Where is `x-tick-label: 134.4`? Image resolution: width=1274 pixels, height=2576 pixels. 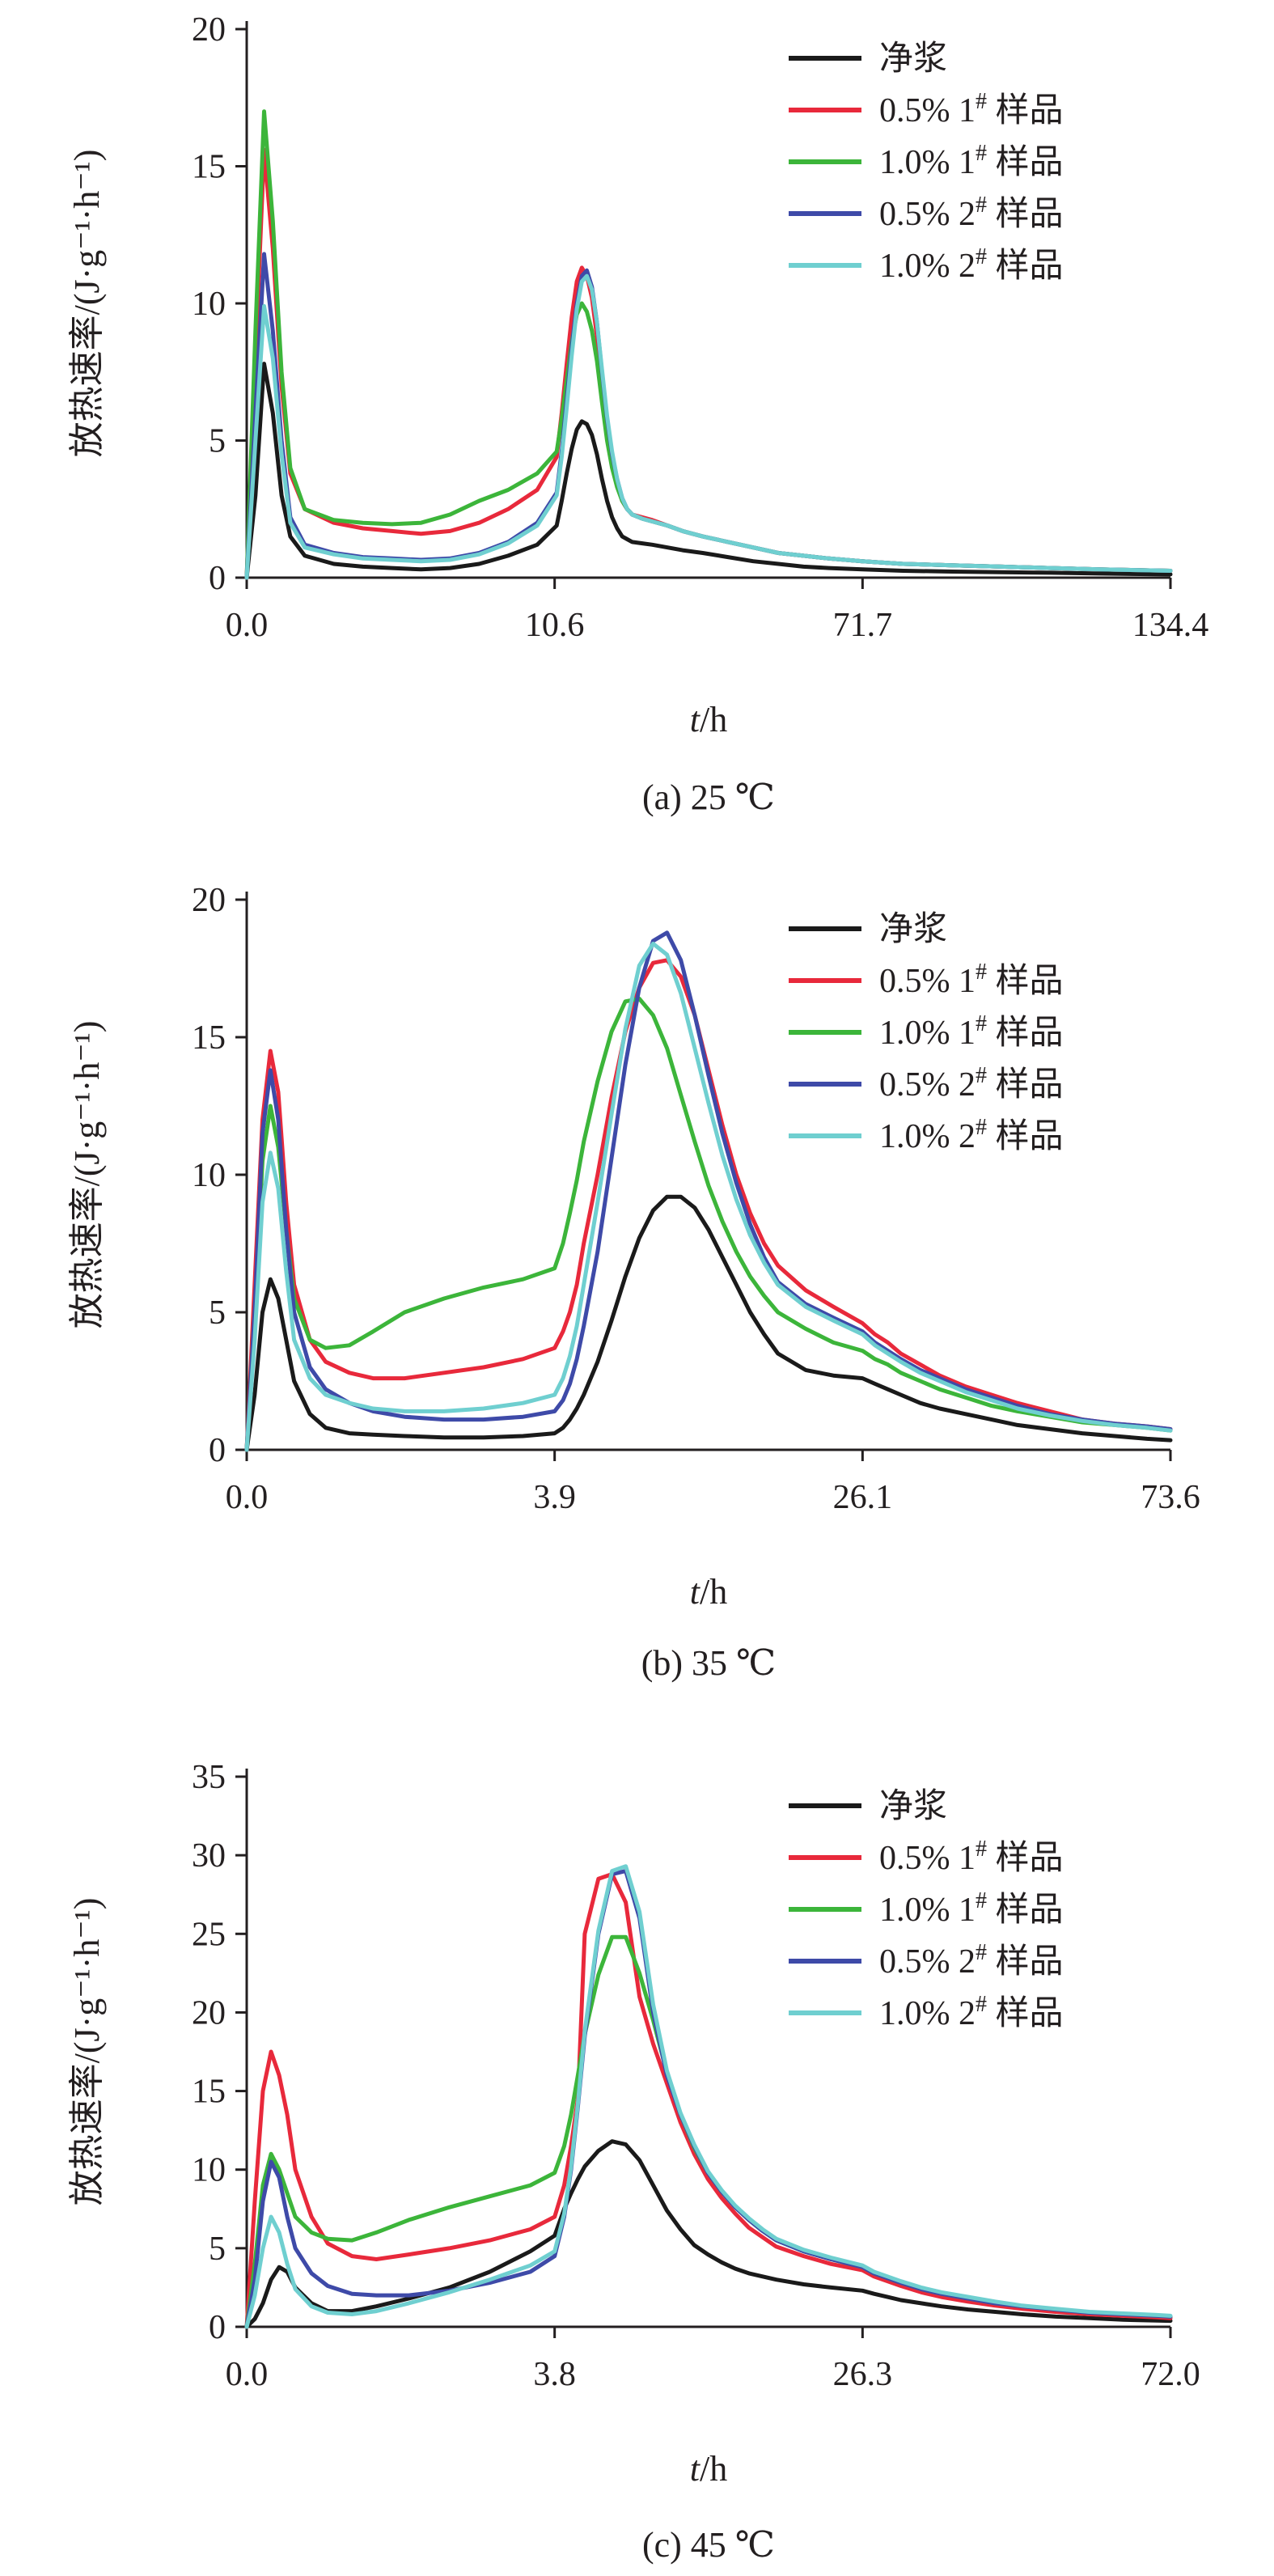
x-tick-label: 134.4 is located at coordinates (1170, 625).